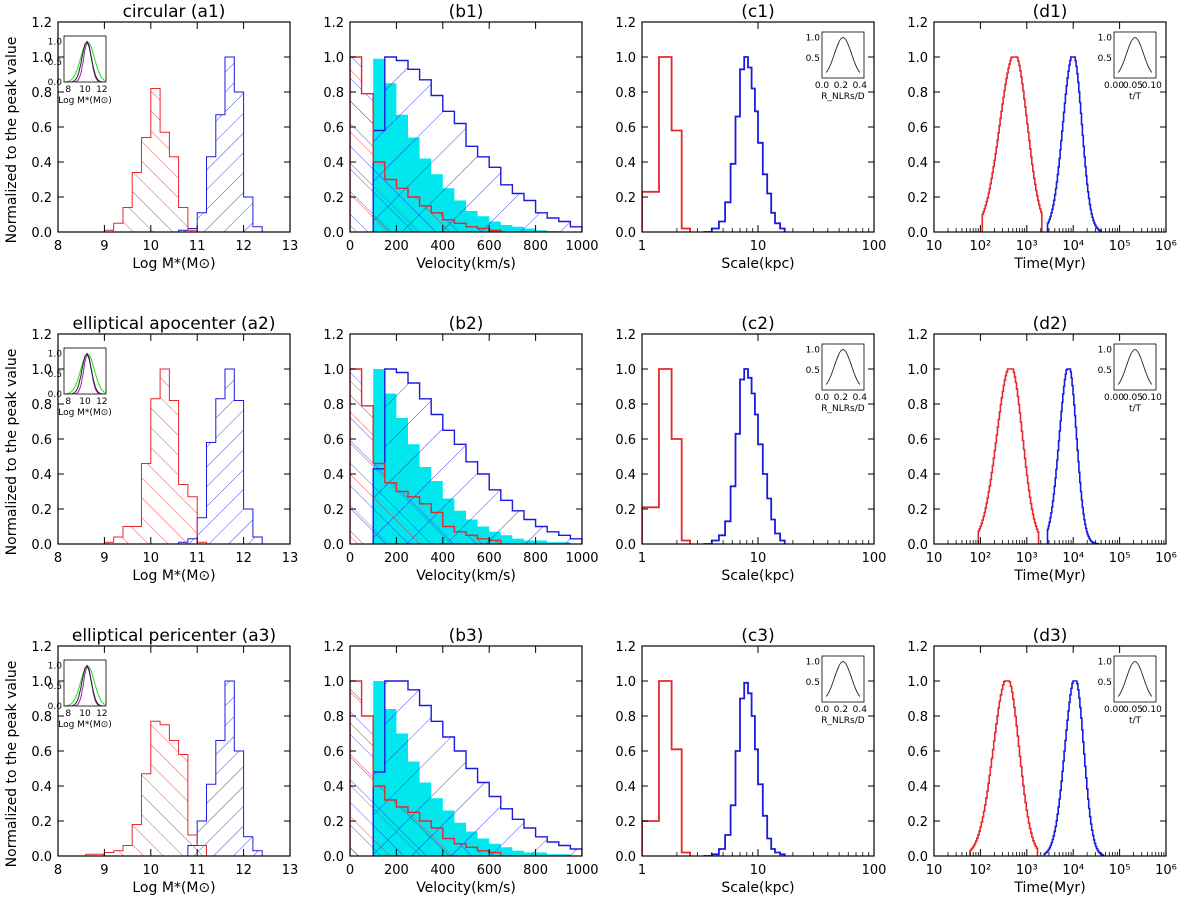 This screenshot has width=1200, height=912. What do you see at coordinates (1049, 888) in the screenshot?
I see `x-axis-label-d3: Time(Myr)` at bounding box center [1049, 888].